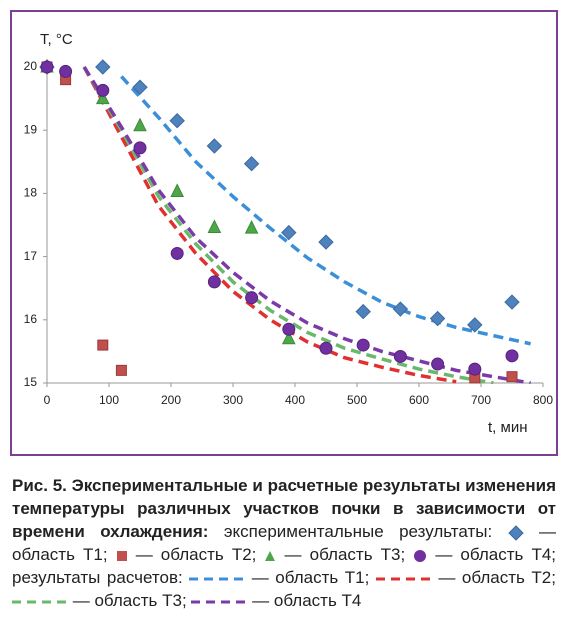  Describe the element at coordinates (507, 427) in the screenshot. I see `x-axis-title: t, мин` at that location.